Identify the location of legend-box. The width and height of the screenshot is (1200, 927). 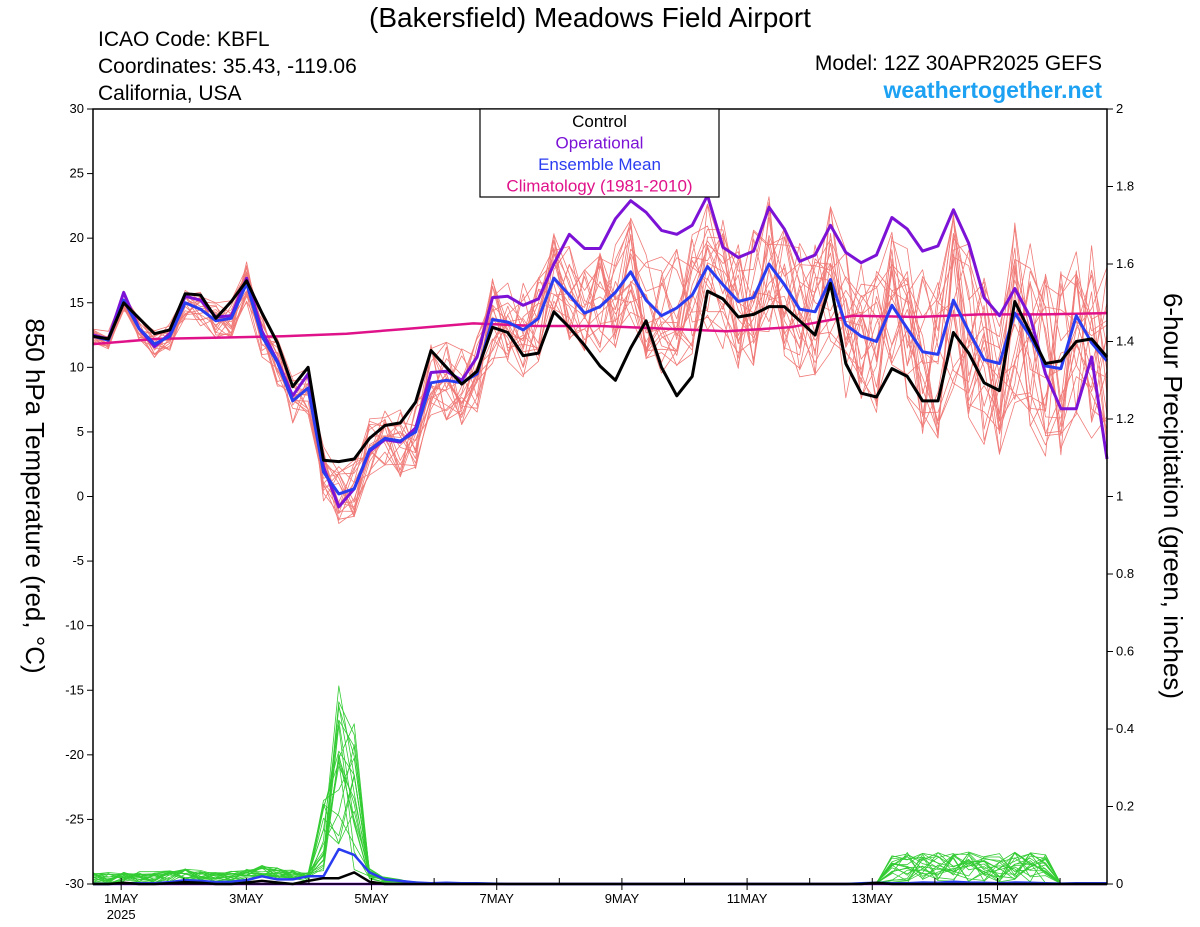
(599, 153).